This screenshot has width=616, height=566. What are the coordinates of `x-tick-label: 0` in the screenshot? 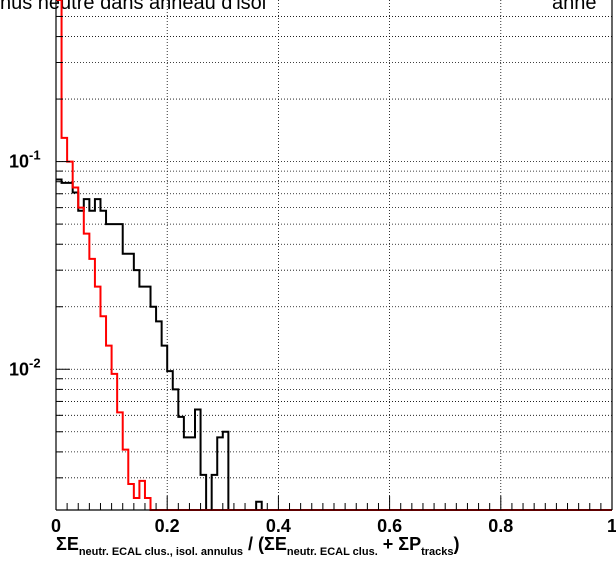 It's located at (56, 526).